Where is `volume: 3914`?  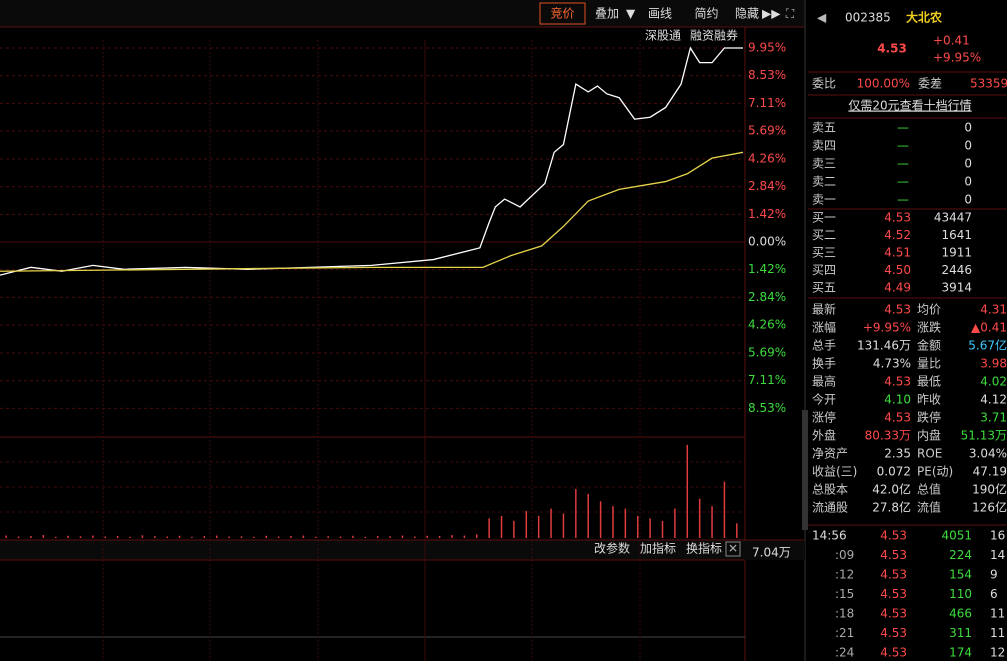
volume: 3914 is located at coordinates (956, 288).